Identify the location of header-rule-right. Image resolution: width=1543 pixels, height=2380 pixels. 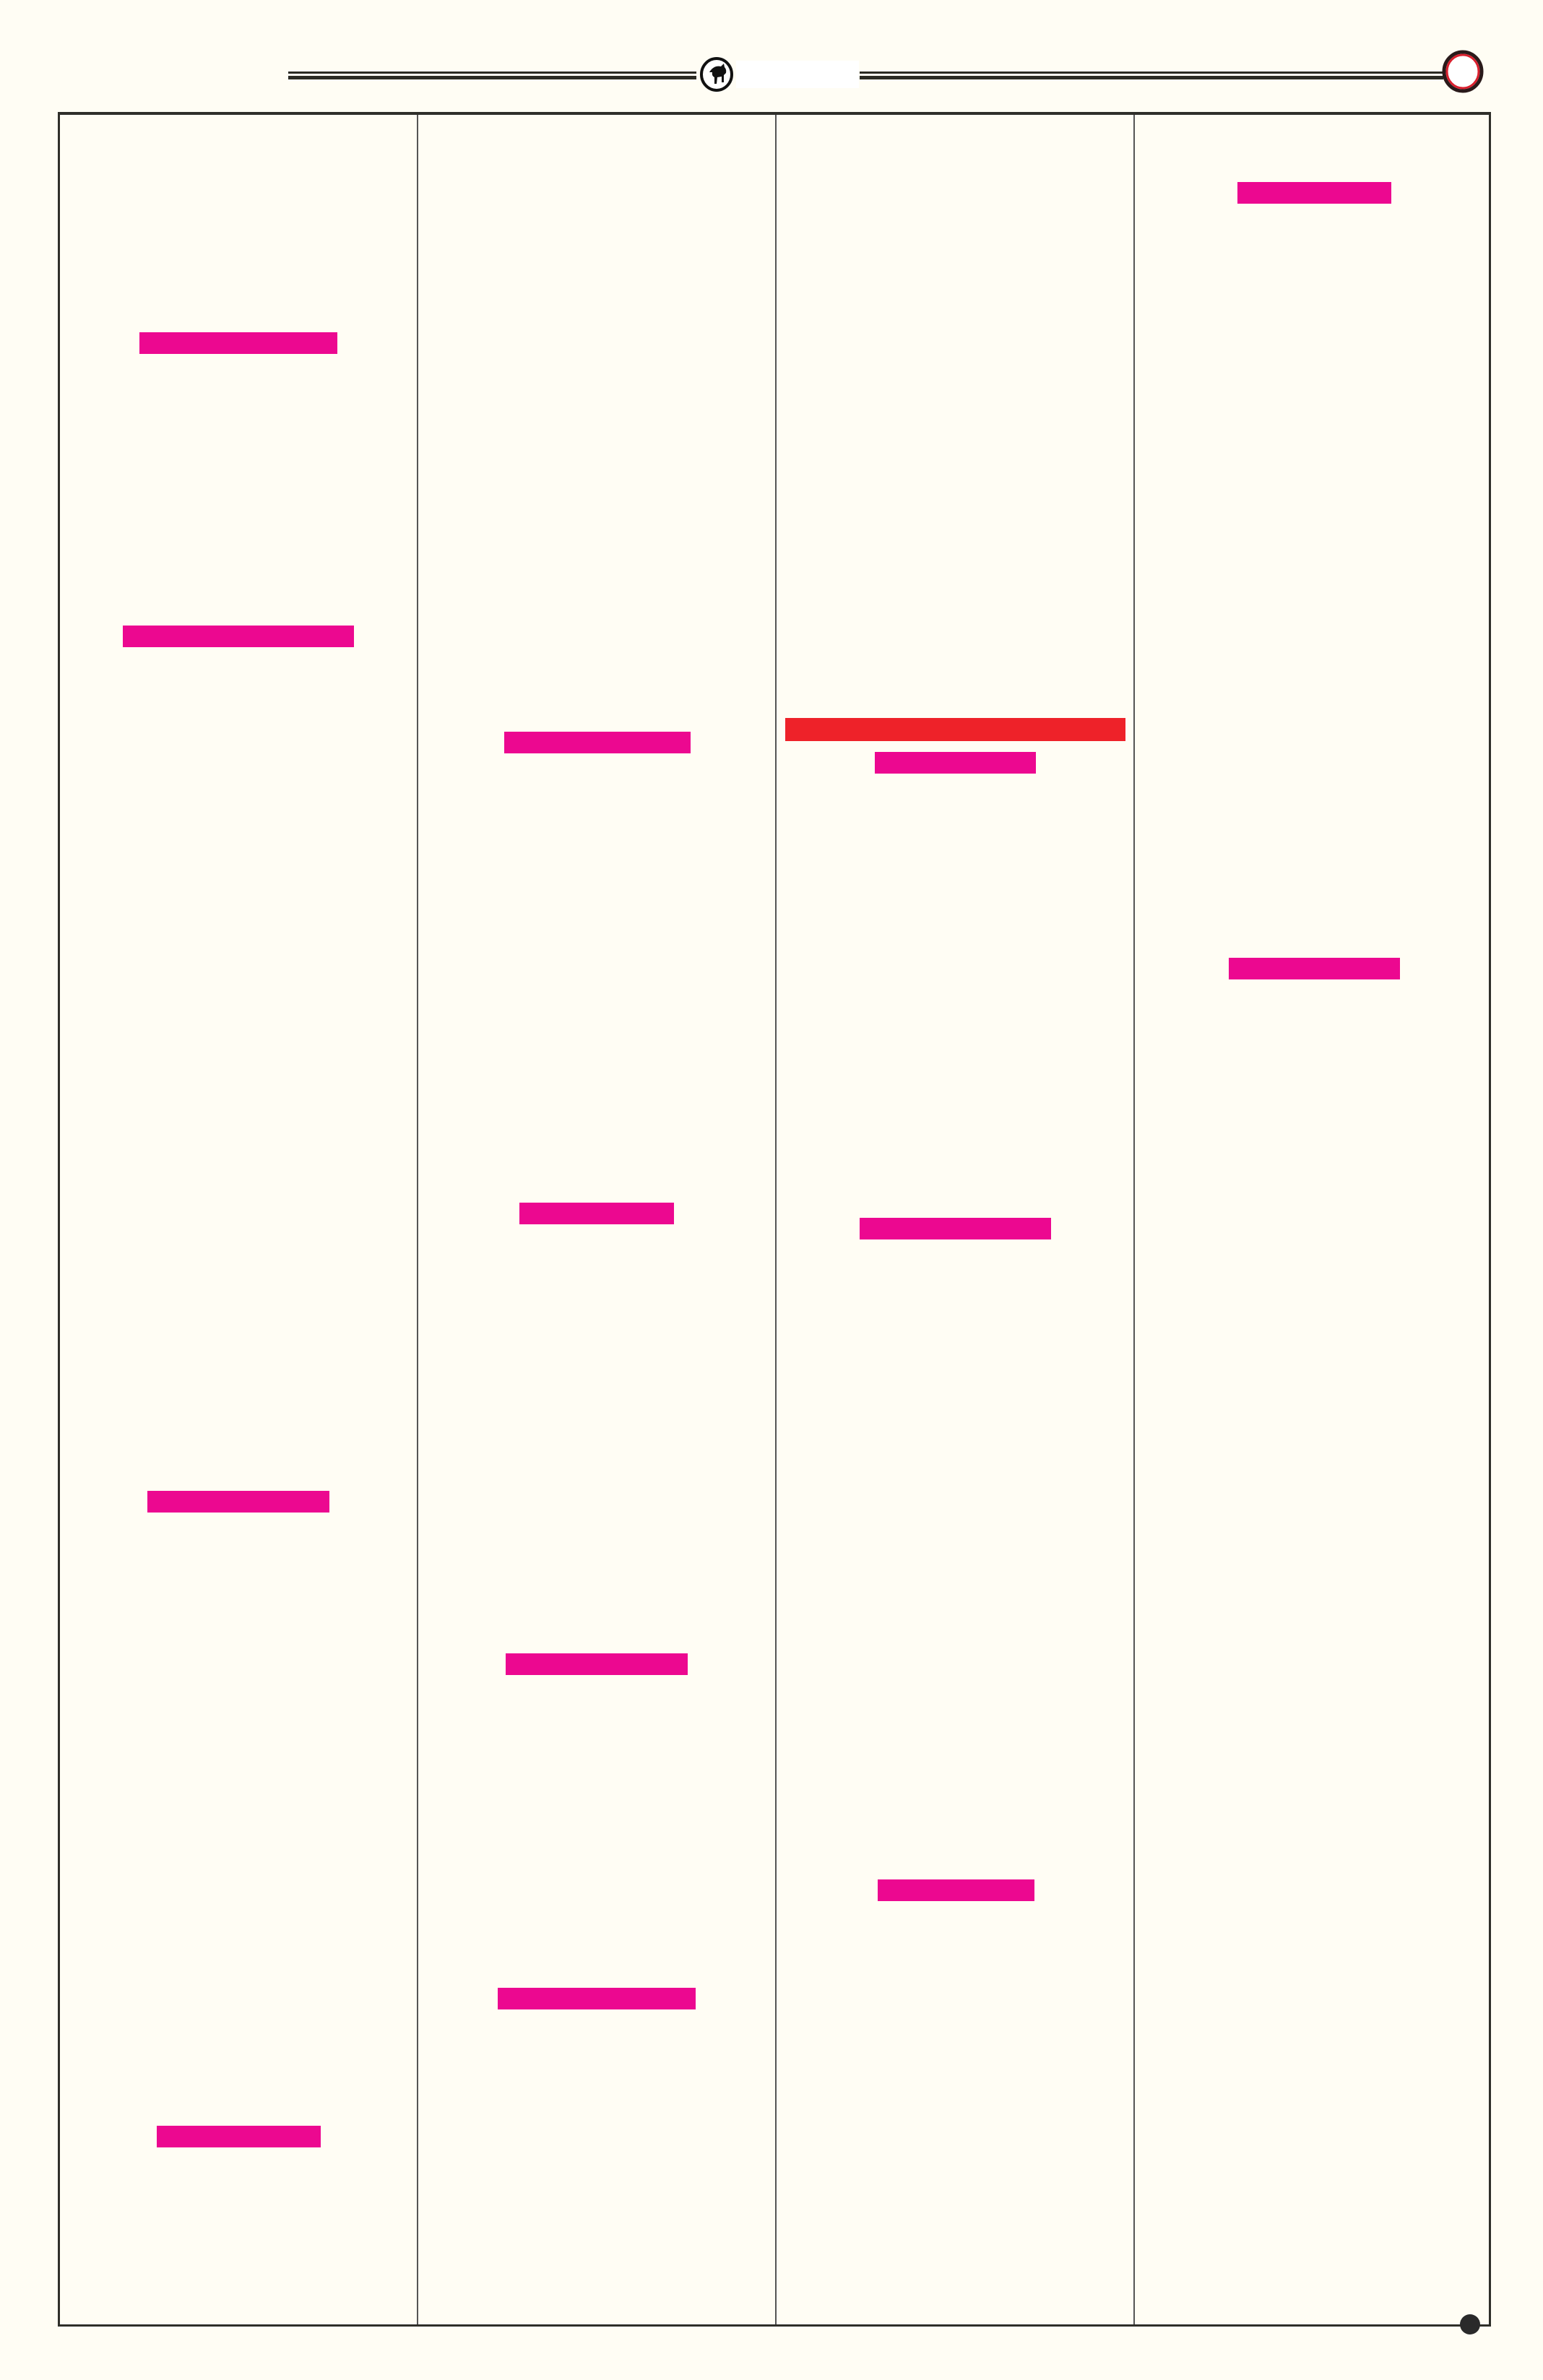
(1151, 75).